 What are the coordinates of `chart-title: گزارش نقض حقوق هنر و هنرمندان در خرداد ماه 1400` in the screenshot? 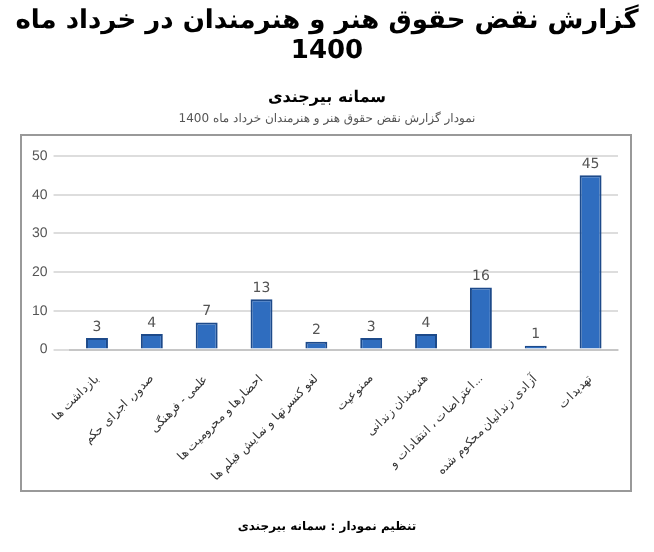 It's located at (327, 36).